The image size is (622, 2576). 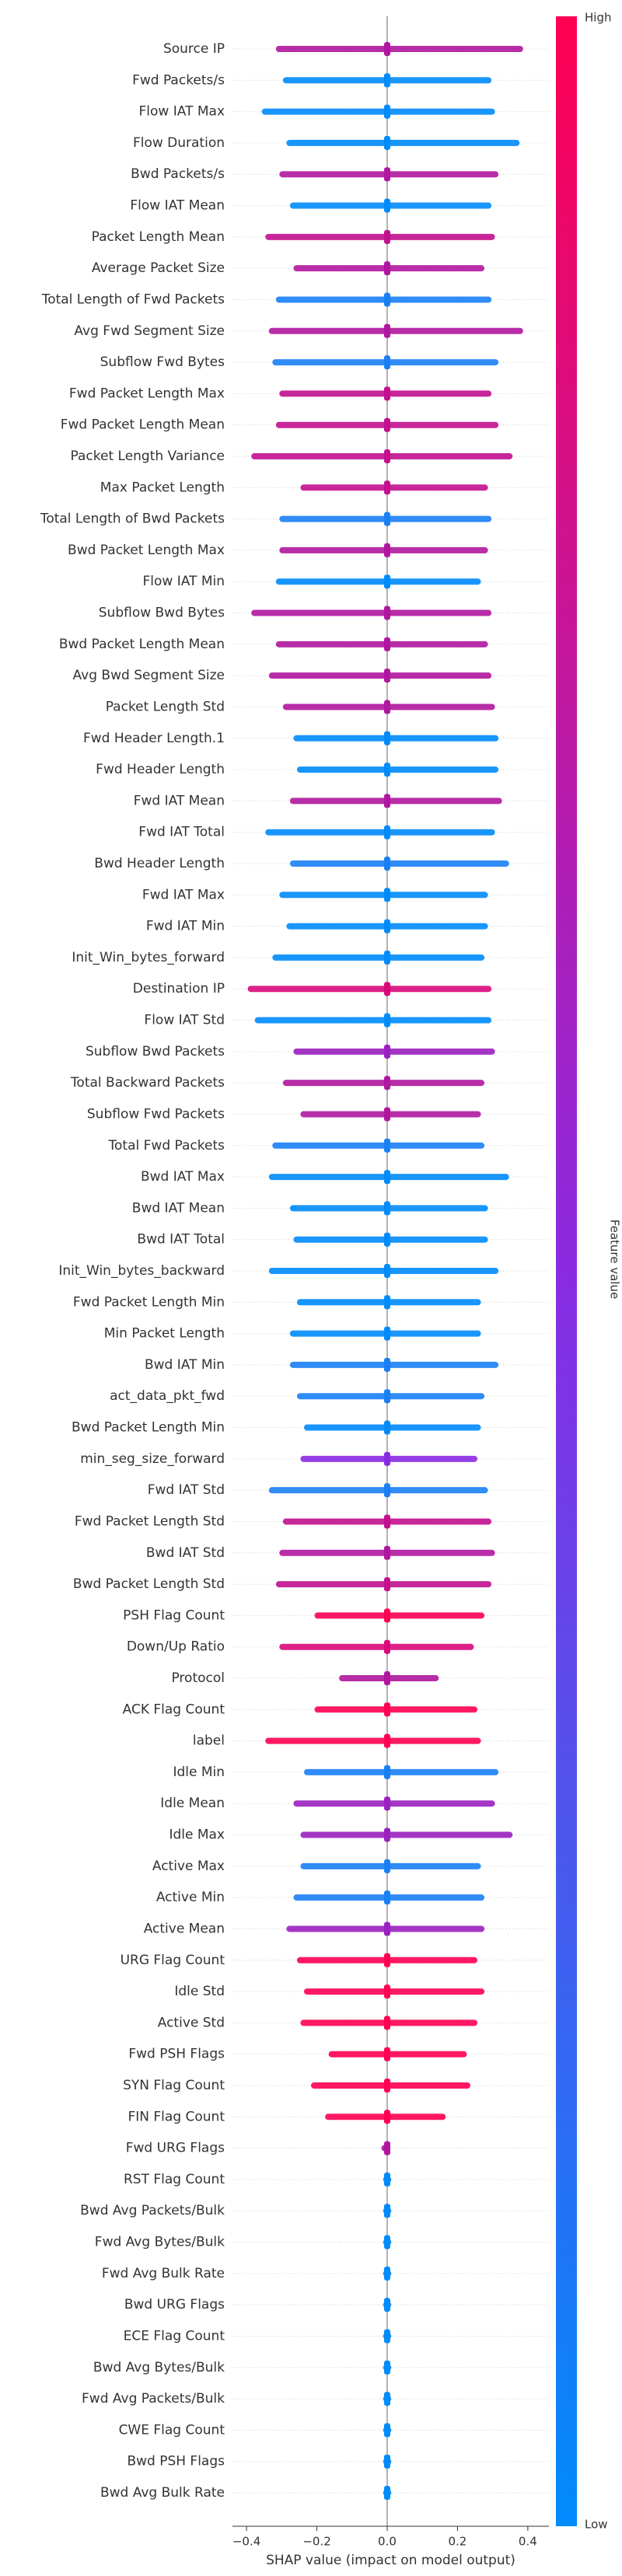 What do you see at coordinates (566, 1271) in the screenshot?
I see `colorbar` at bounding box center [566, 1271].